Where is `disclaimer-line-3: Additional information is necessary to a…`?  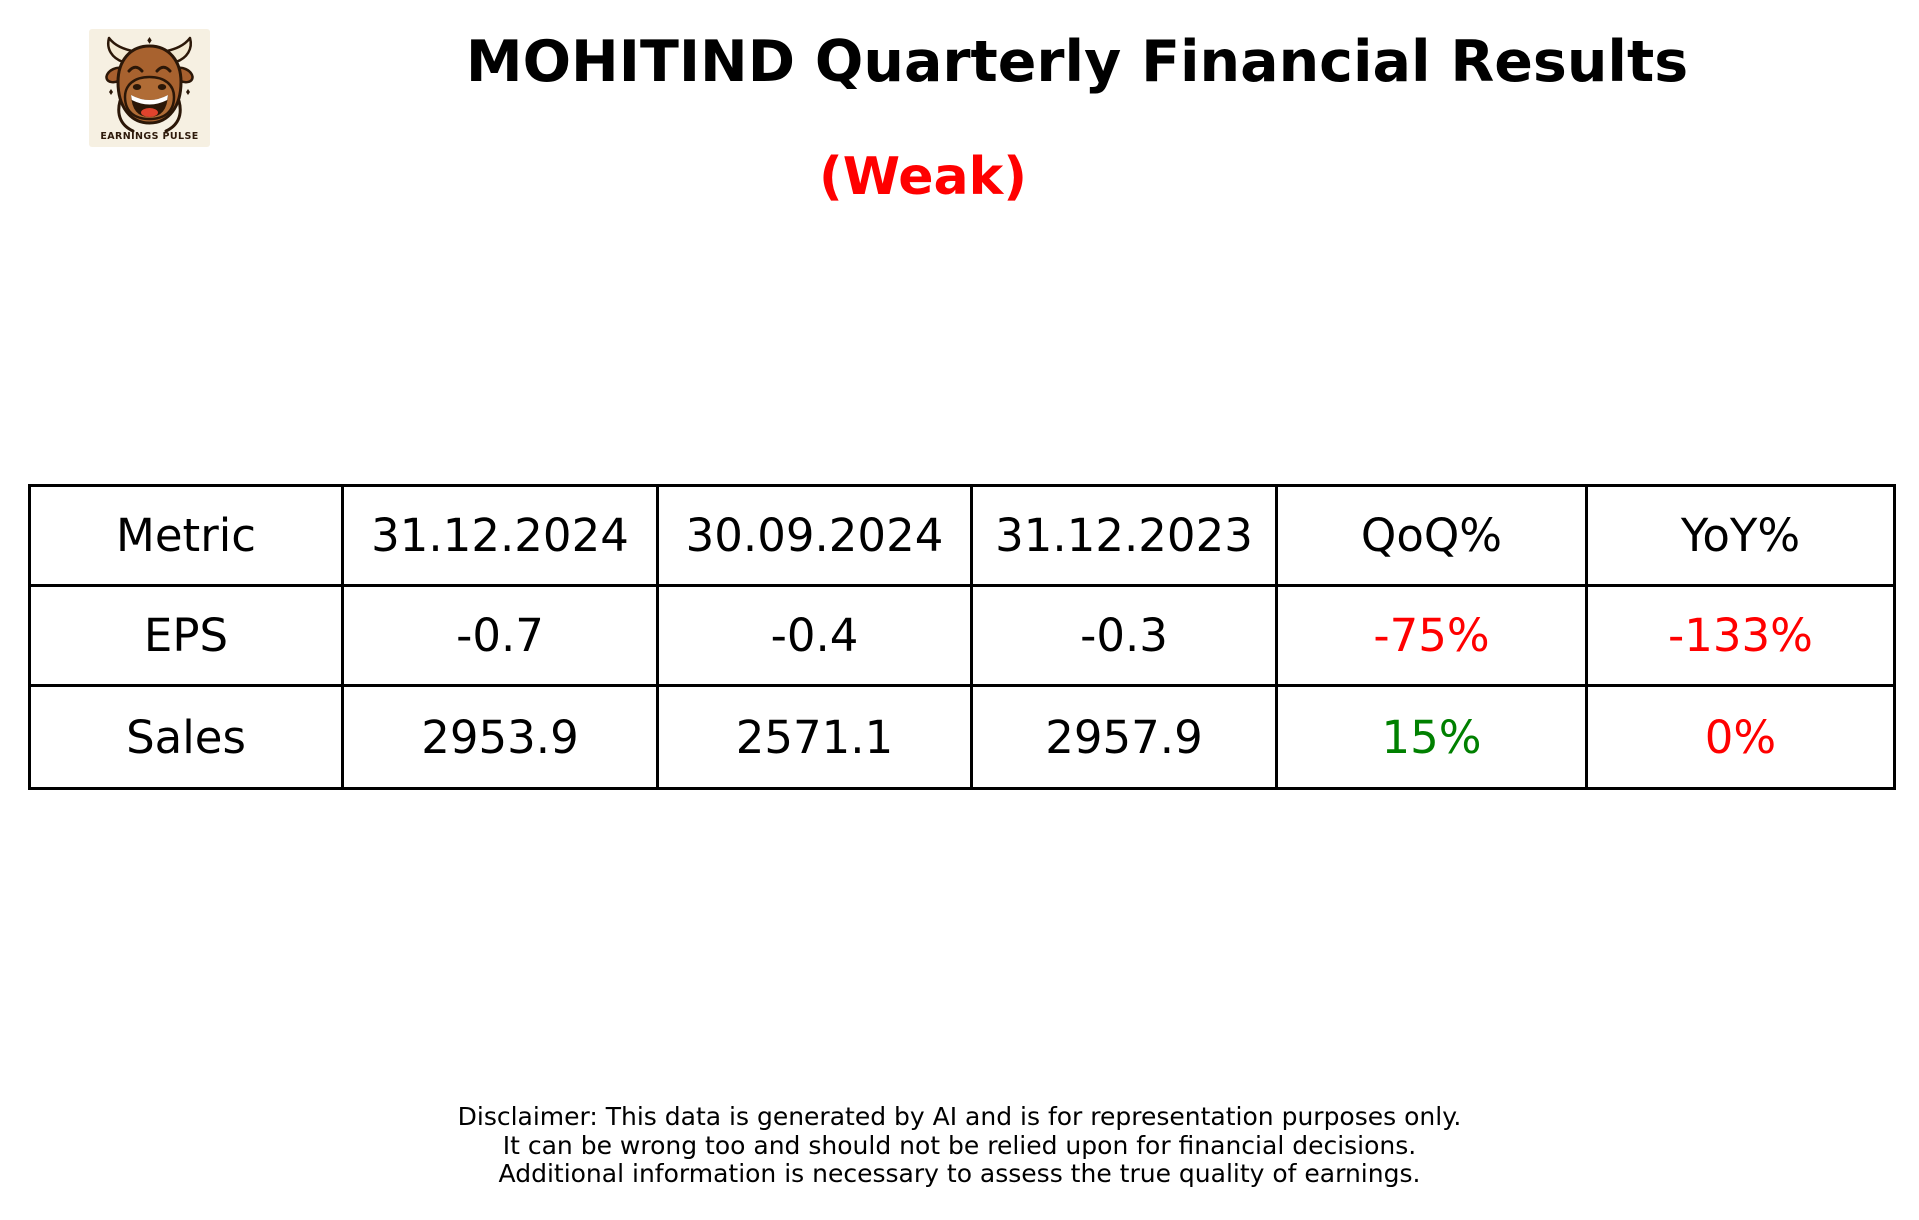
disclaimer-line-3: Additional information is necessary to a… is located at coordinates (959, 1173).